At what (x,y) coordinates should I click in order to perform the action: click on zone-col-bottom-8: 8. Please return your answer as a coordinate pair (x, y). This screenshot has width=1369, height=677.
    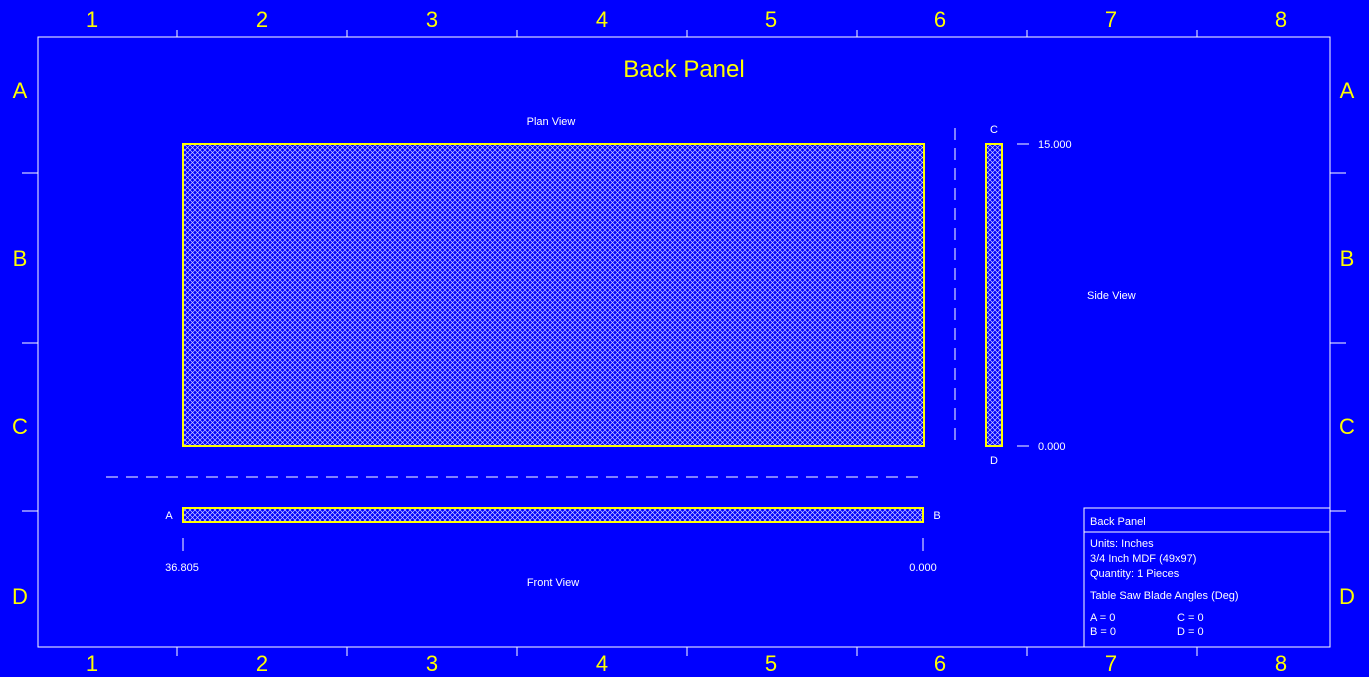
    Looking at the image, I should click on (1281, 663).